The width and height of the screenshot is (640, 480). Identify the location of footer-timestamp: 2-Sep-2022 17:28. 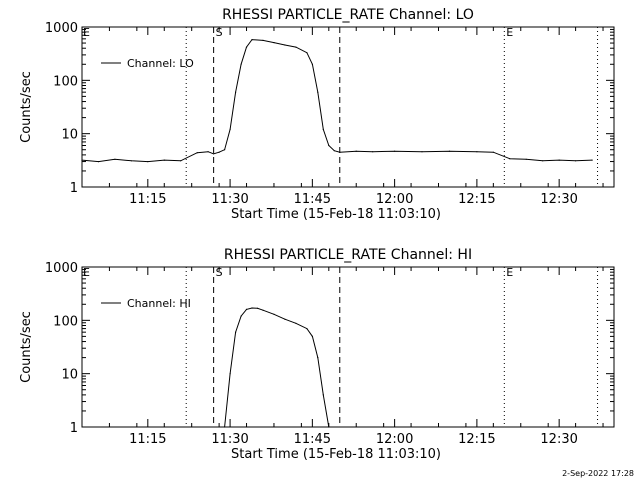
(598, 473).